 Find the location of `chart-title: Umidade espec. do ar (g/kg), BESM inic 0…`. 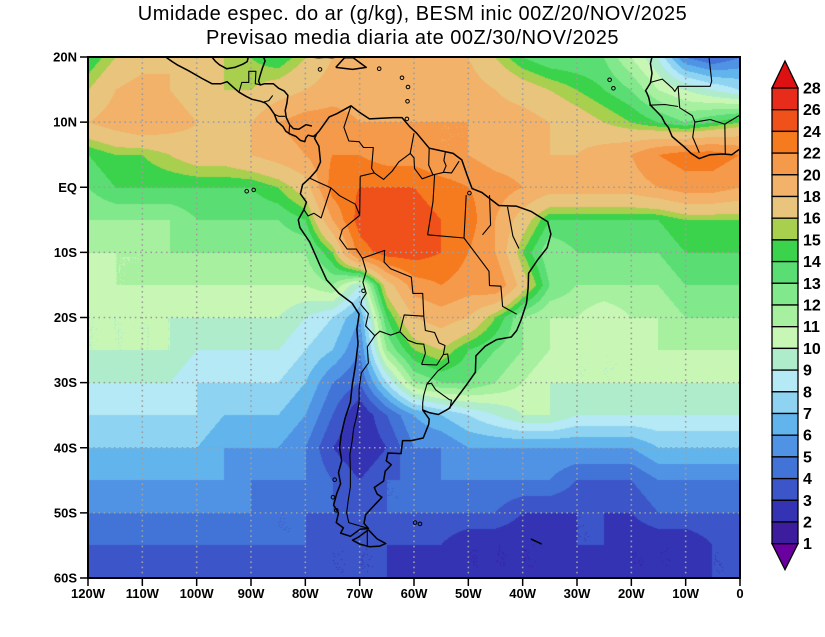

chart-title: Umidade espec. do ar (g/kg), BESM inic 0… is located at coordinates (412, 14).